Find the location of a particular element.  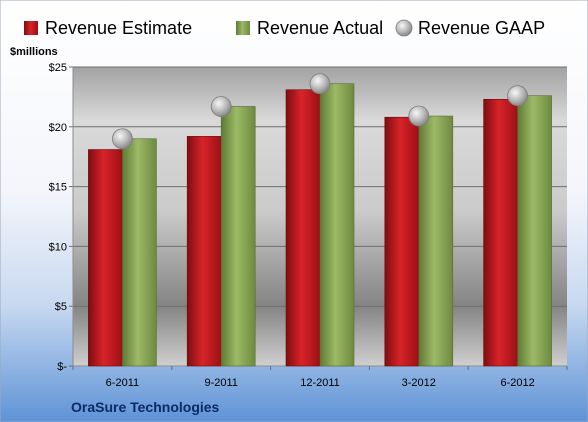

legend-swatch-revenue-estimate is located at coordinates (31, 28).